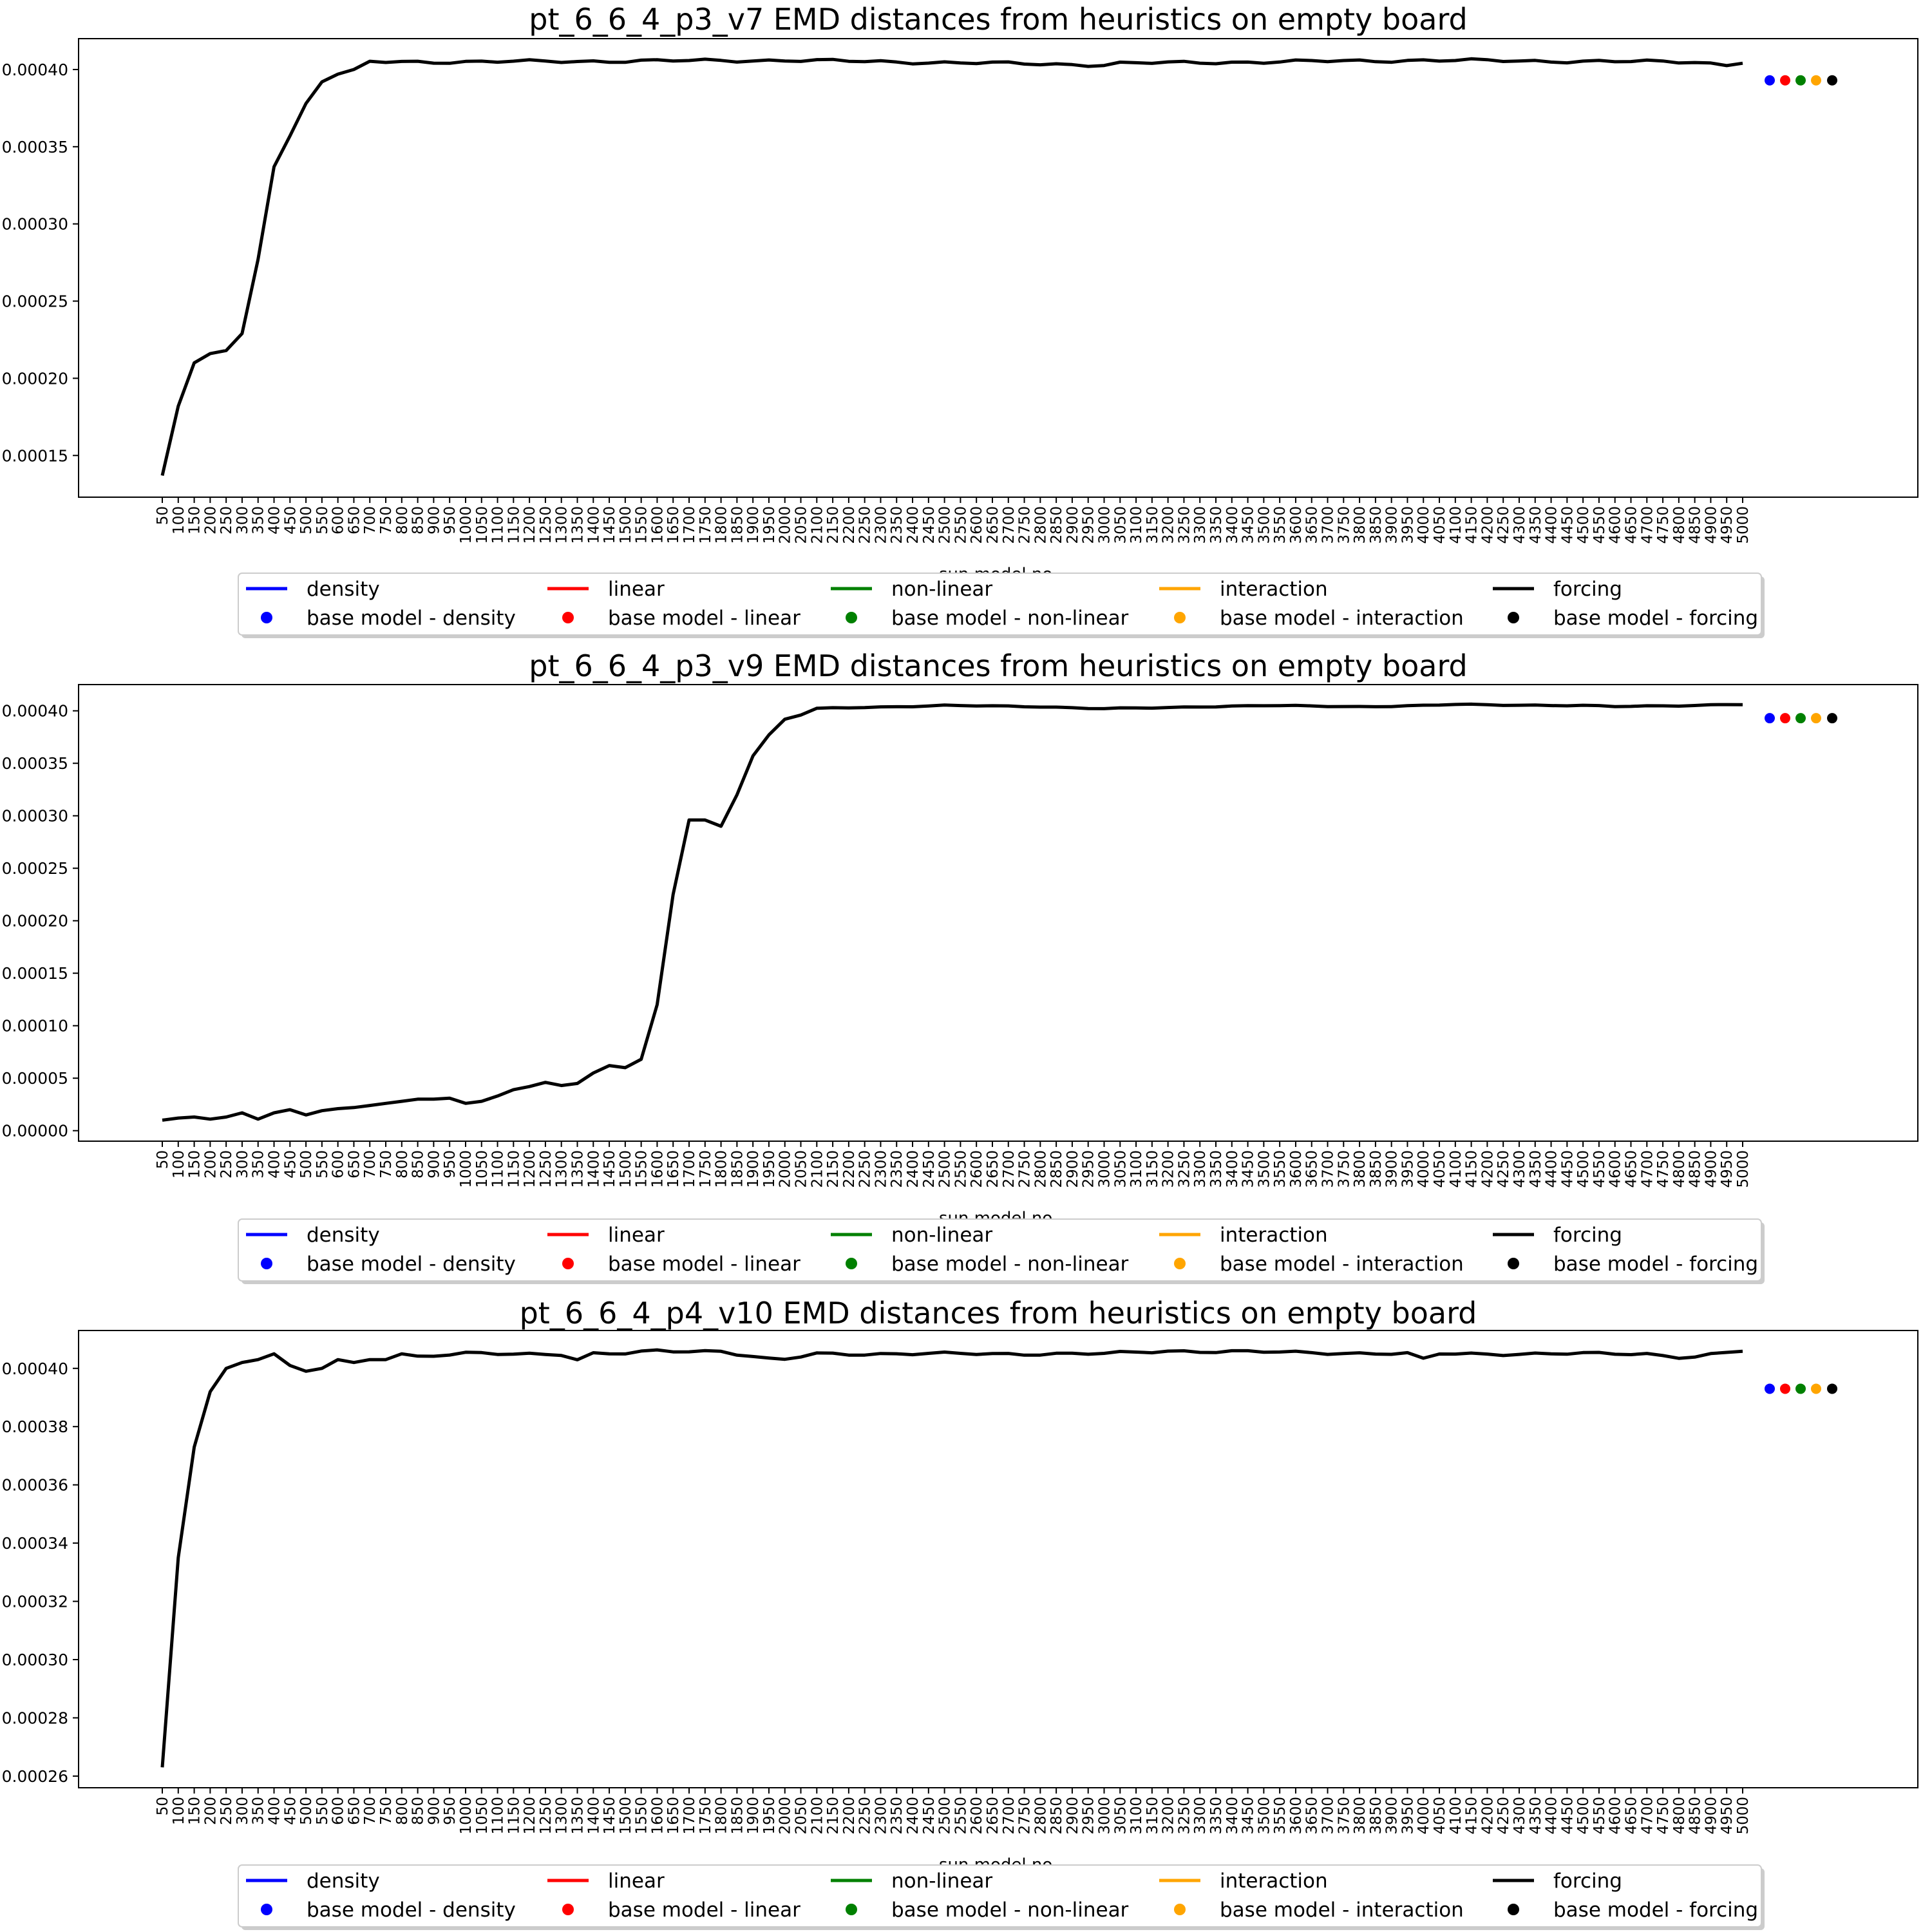 Image resolution: width=1932 pixels, height=1932 pixels. Describe the element at coordinates (1000, 1896) in the screenshot. I see `legend-box` at that location.